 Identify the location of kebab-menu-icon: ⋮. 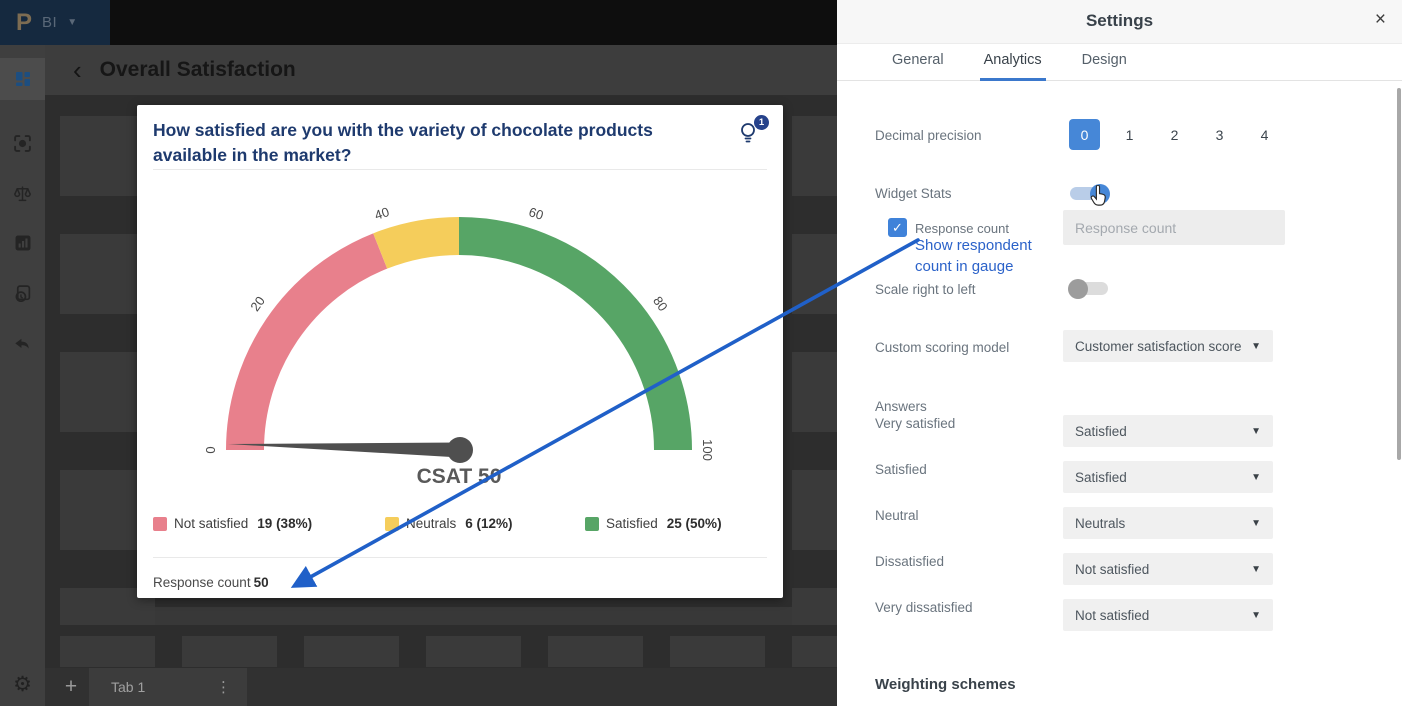
(223, 687).